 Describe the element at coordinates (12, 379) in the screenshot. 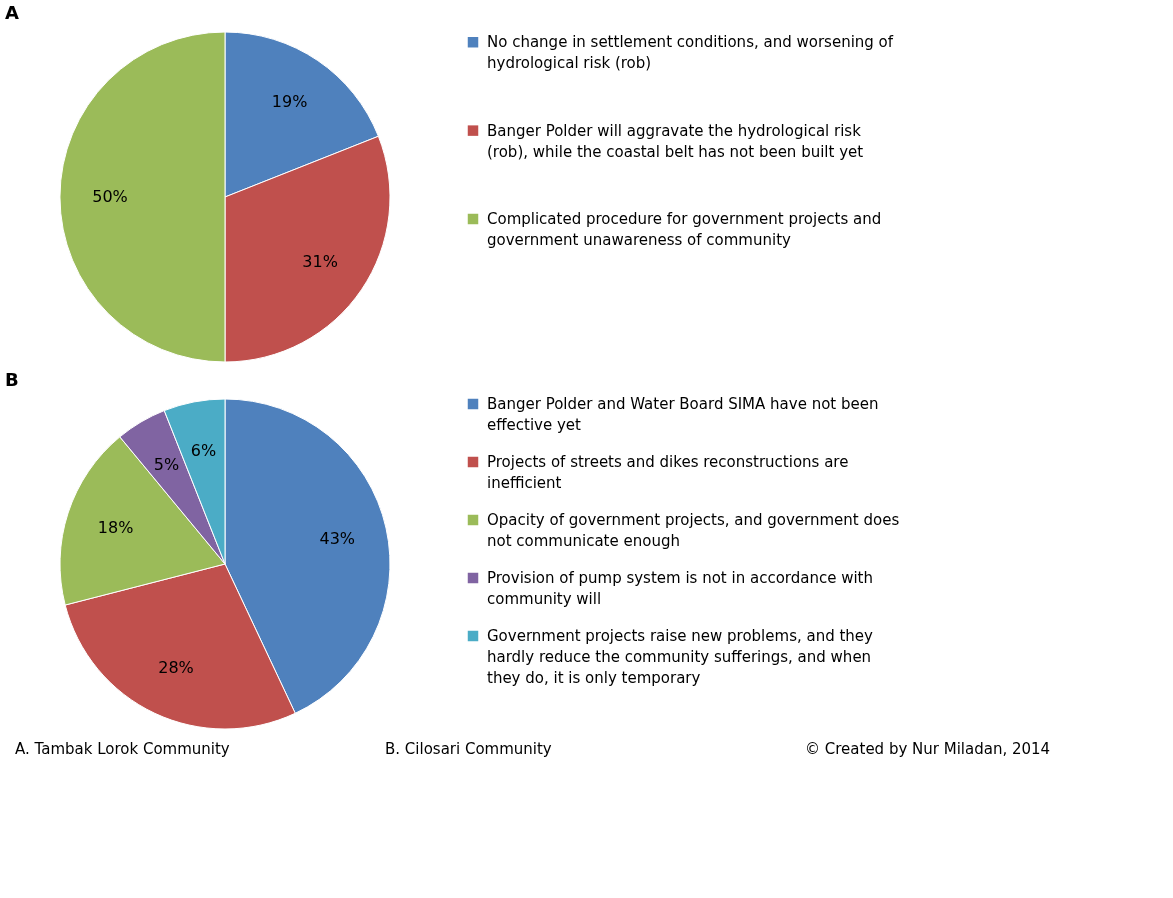

I see `chart-title: B` at that location.